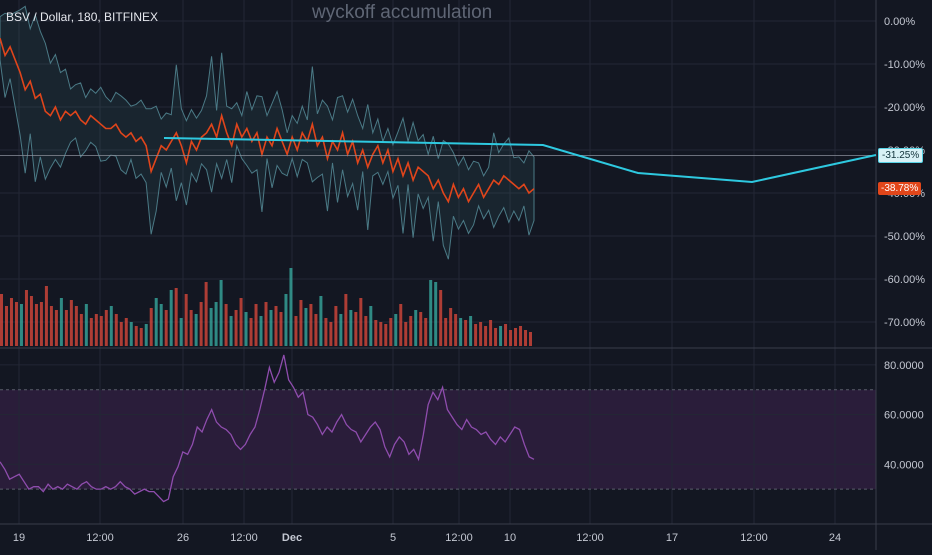 The width and height of the screenshot is (932, 555). Describe the element at coordinates (835, 538) in the screenshot. I see `time-tick-label: 24` at that location.